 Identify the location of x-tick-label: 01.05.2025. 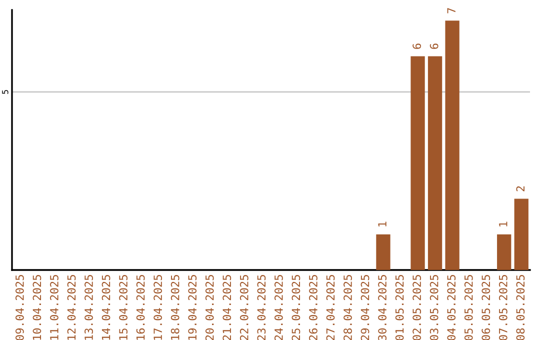
(399, 307).